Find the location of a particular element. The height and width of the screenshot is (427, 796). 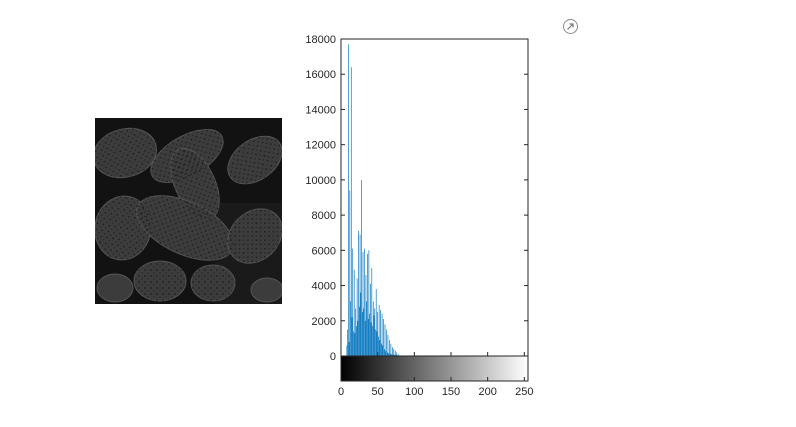

y-tick-label: 16000 is located at coordinates (320, 75).